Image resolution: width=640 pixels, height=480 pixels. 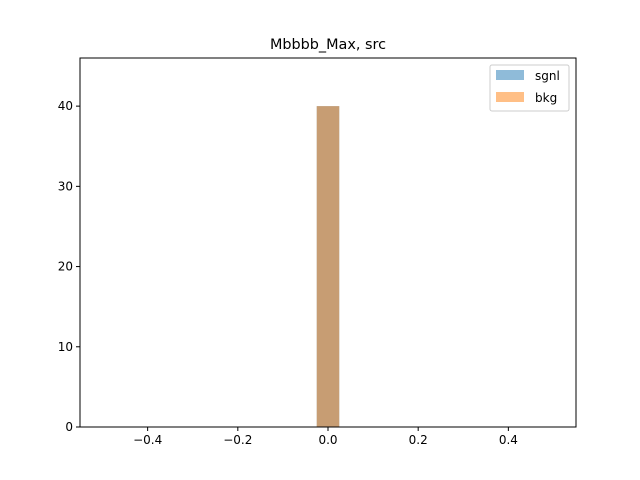 I want to click on bar-bkg, so click(x=328, y=266).